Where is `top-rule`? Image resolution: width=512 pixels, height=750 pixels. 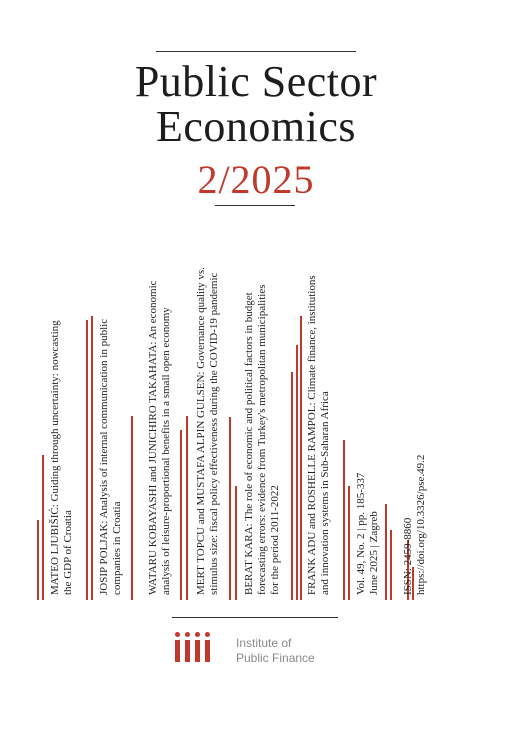 top-rule is located at coordinates (256, 51).